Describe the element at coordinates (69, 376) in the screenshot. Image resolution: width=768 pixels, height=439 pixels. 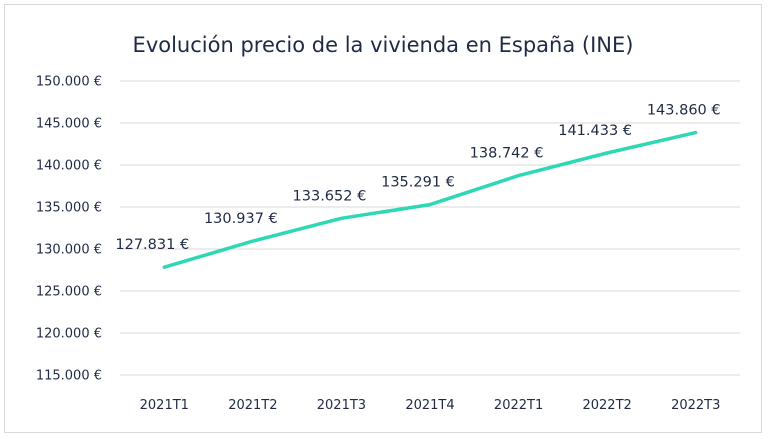
I see `y-tick-label: 115.000 €` at that location.